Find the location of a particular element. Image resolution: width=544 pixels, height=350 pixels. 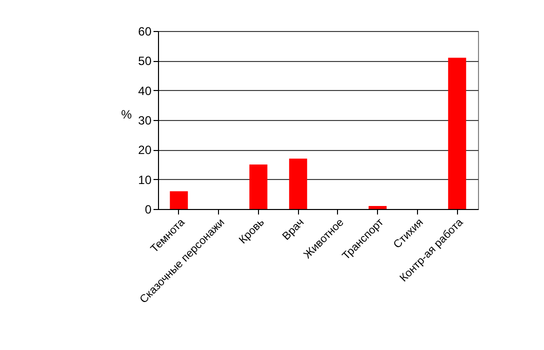

y-tick-label: 50 is located at coordinates (145, 61).